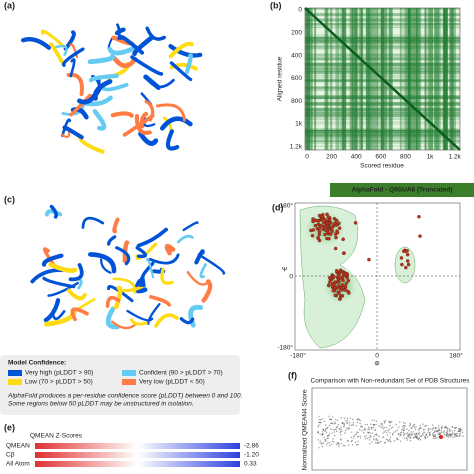 The width and height of the screenshot is (474, 474). What do you see at coordinates (56, 436) in the screenshot?
I see `title: QMEAN Z-Scores` at bounding box center [56, 436].